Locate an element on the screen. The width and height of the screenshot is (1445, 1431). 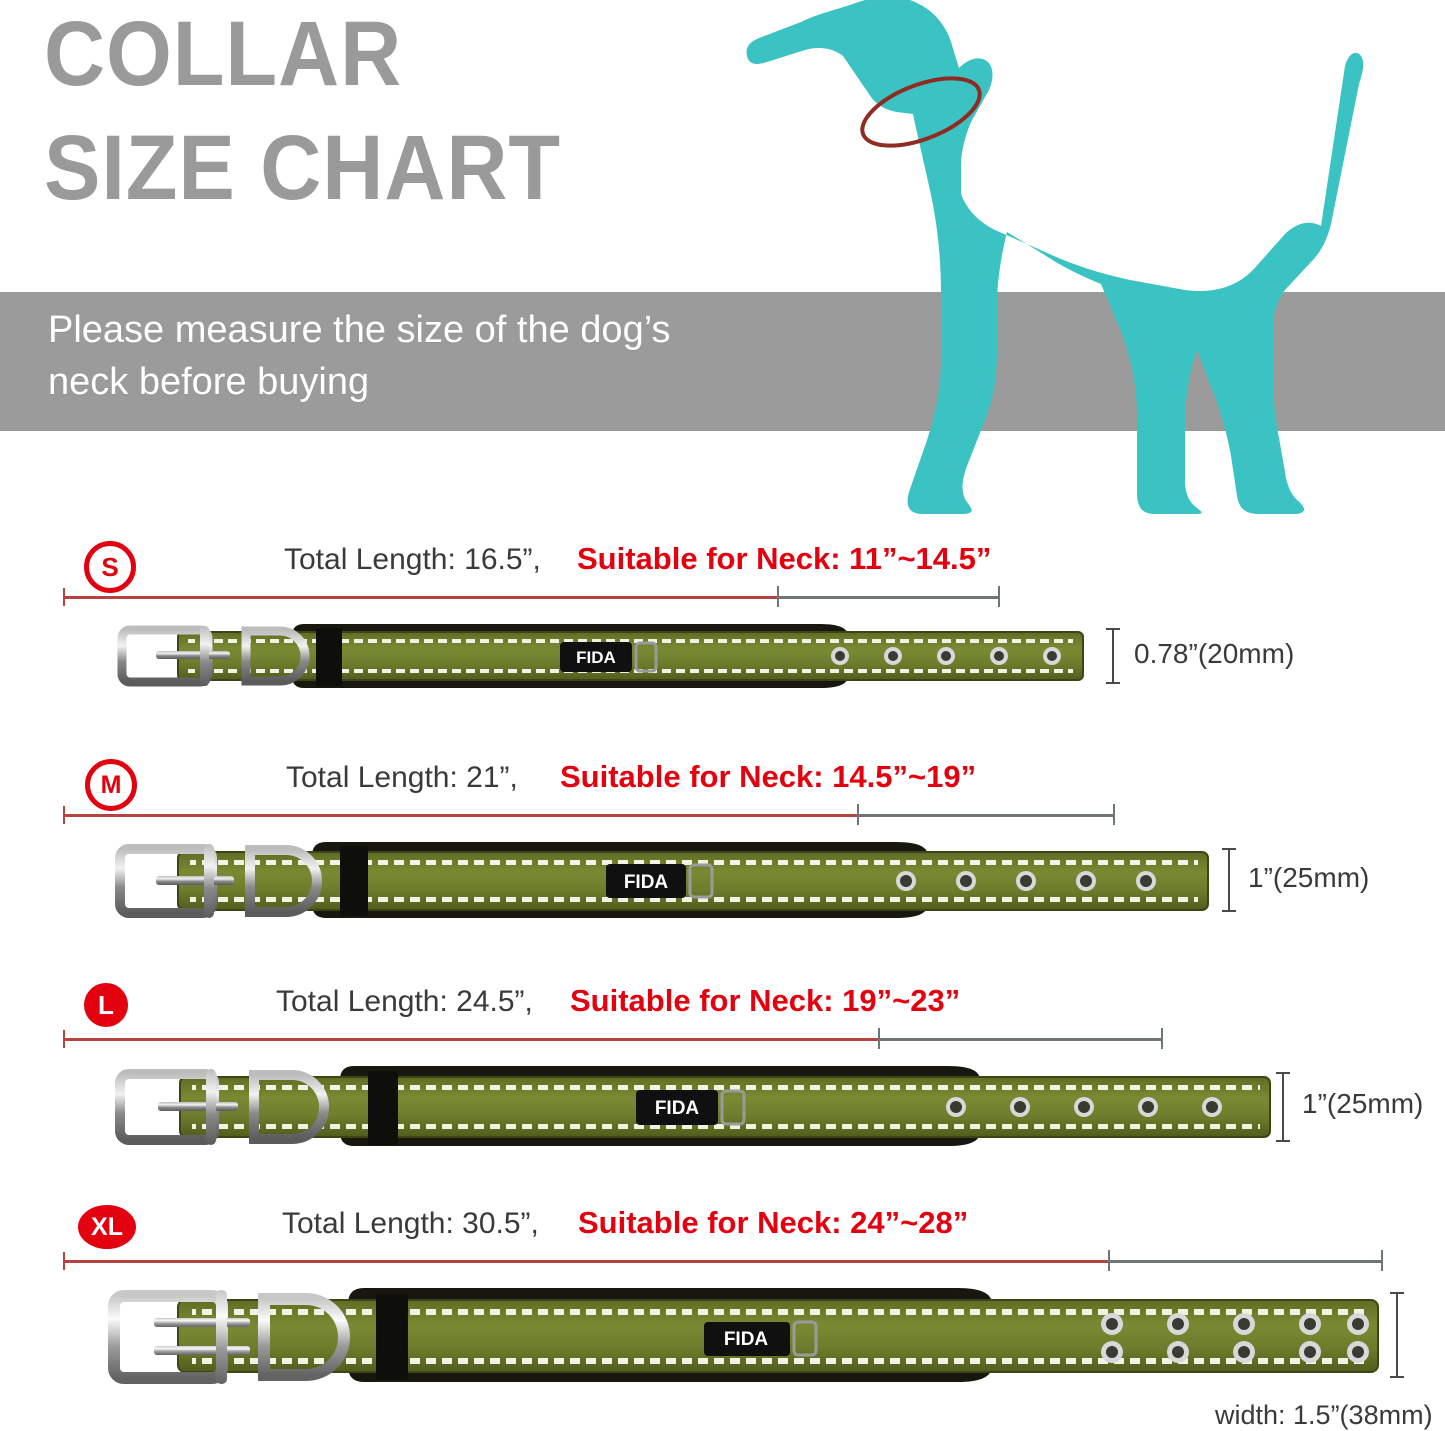
total-length-dimline-s is located at coordinates (530, 597).